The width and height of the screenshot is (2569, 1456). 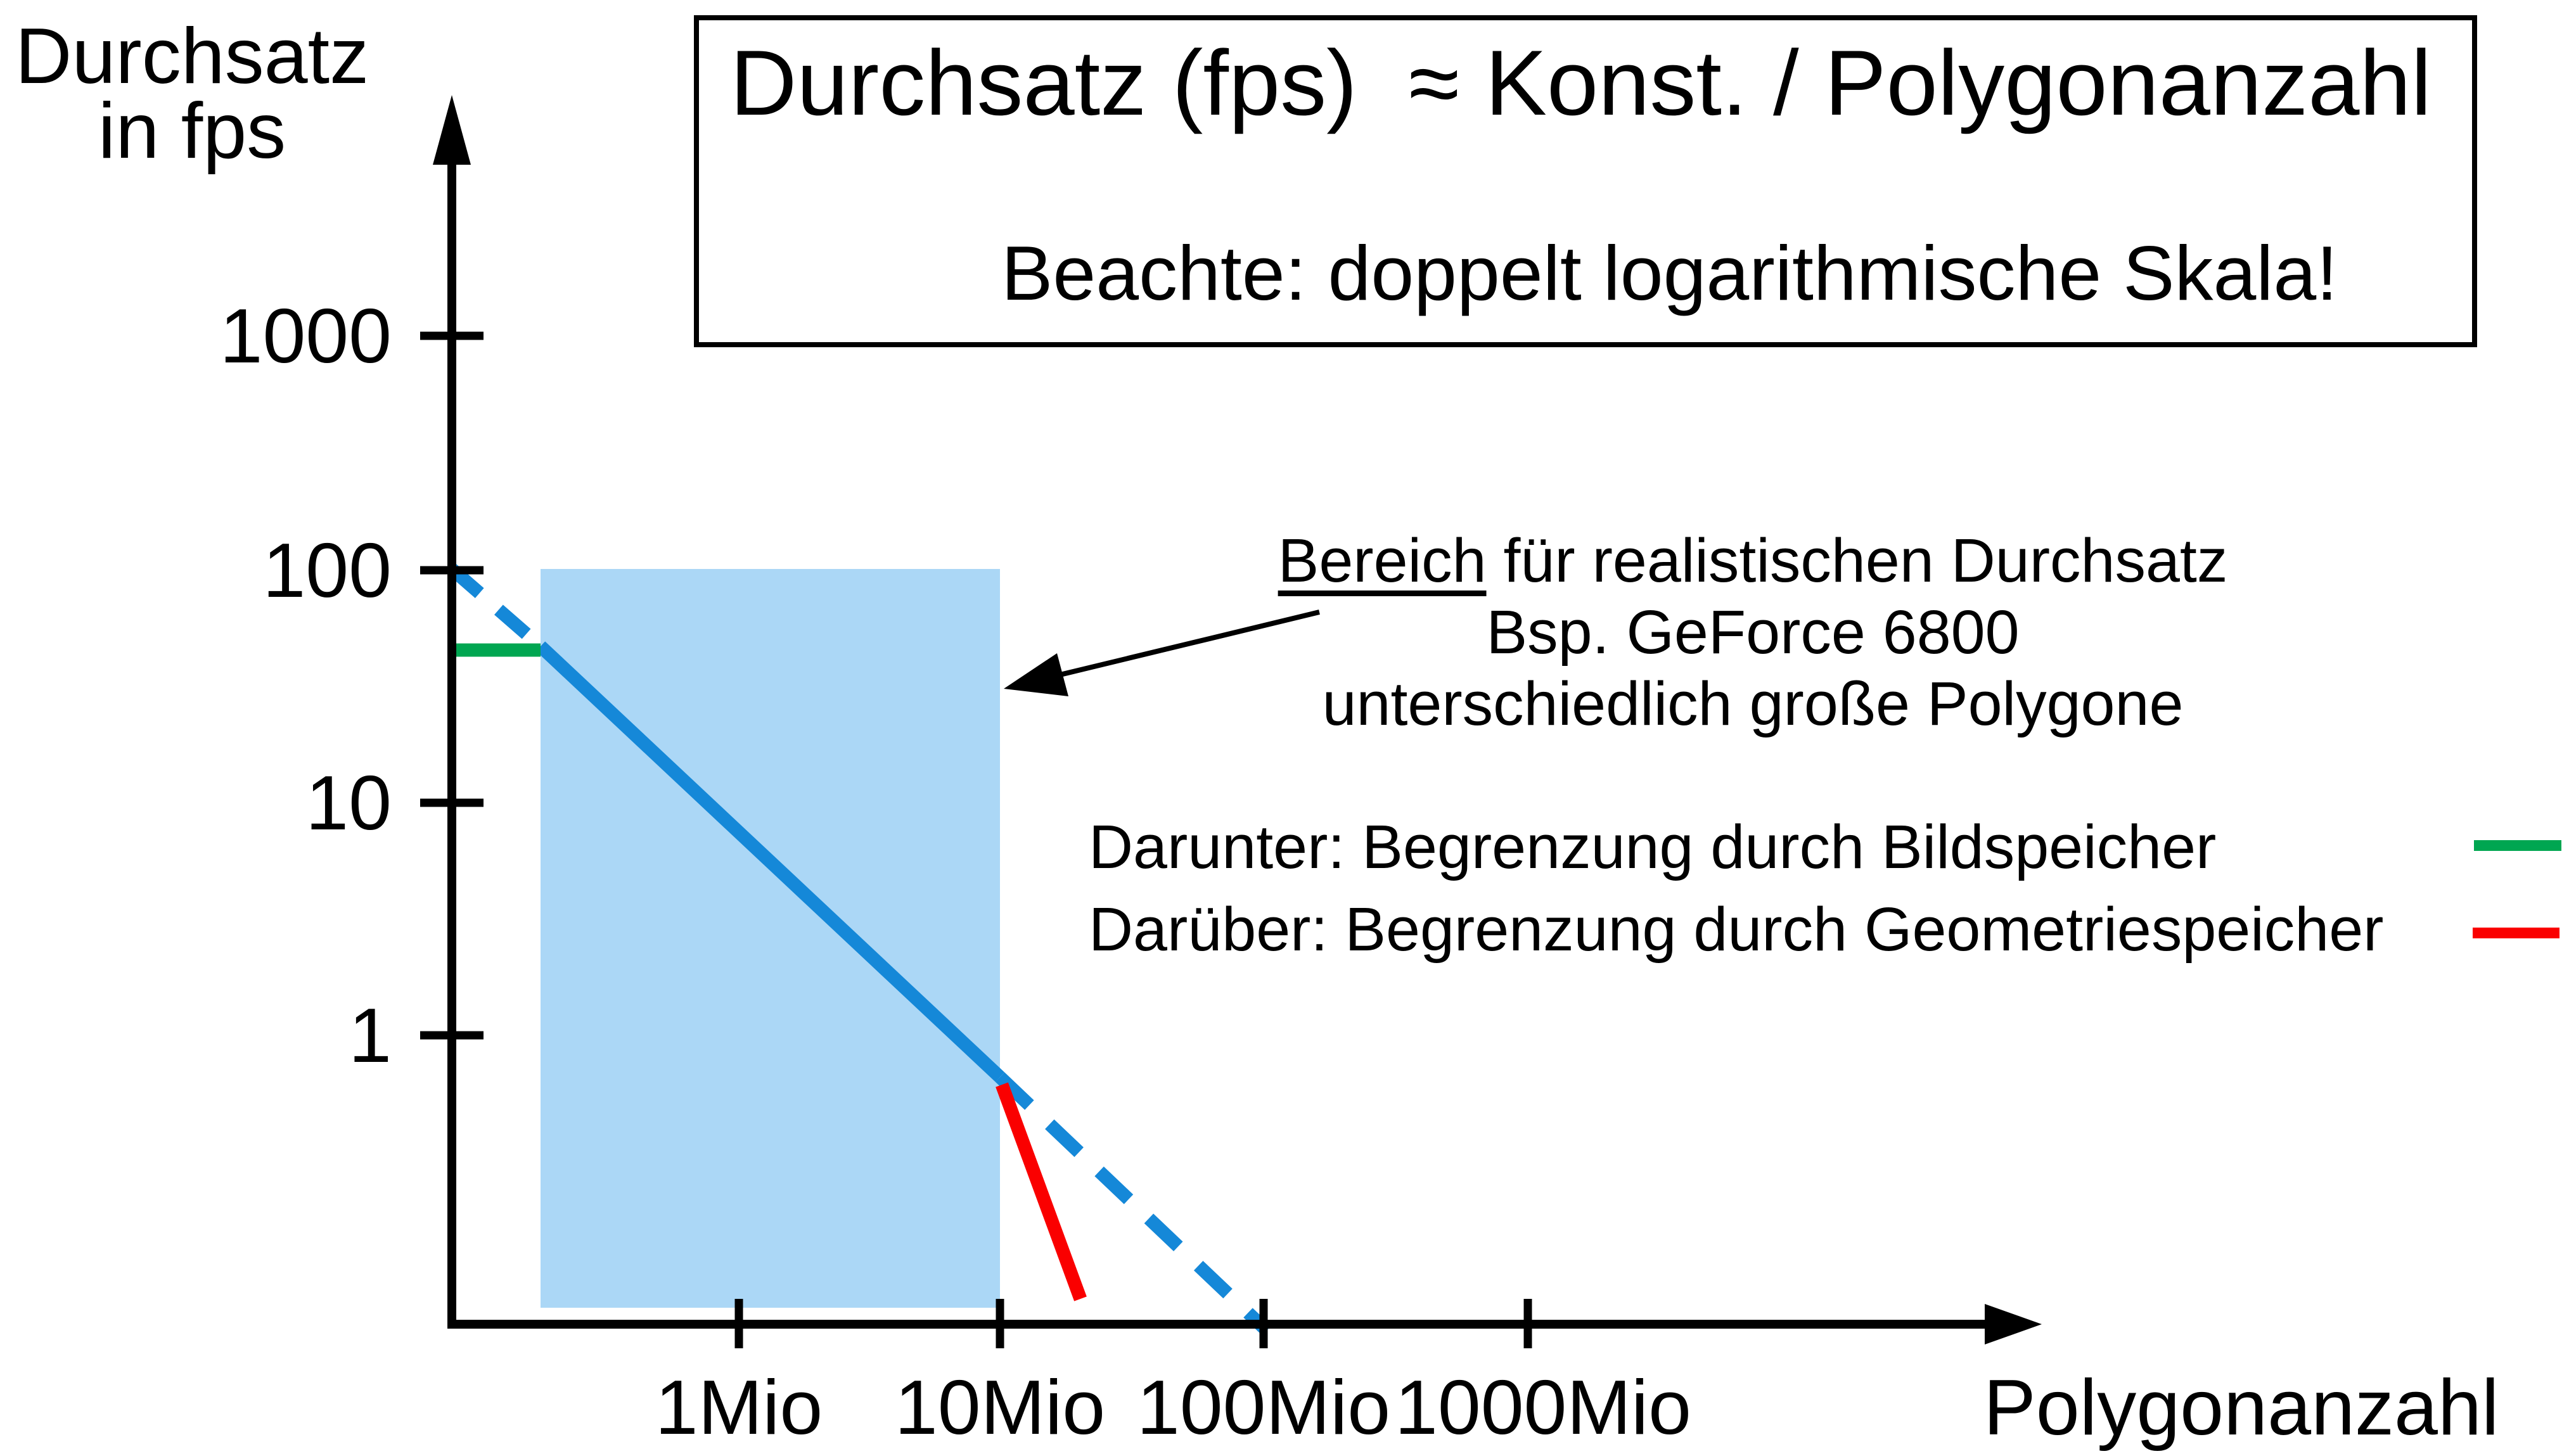 I want to click on y-tick-label: 10, so click(x=348, y=803).